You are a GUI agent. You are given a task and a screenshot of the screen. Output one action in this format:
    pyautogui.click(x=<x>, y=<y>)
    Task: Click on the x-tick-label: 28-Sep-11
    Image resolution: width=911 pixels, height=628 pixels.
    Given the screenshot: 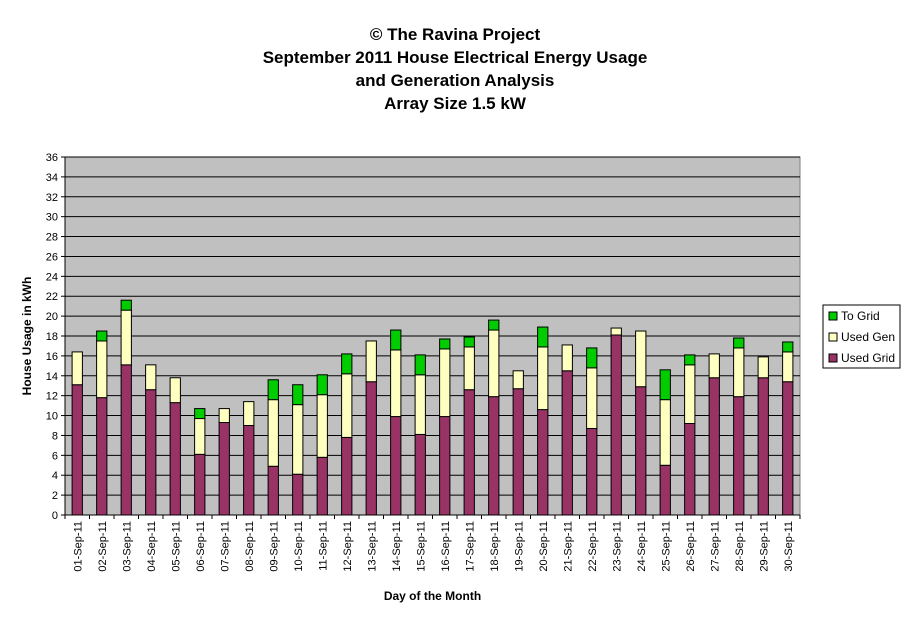 What is the action you would take?
    pyautogui.click(x=740, y=546)
    